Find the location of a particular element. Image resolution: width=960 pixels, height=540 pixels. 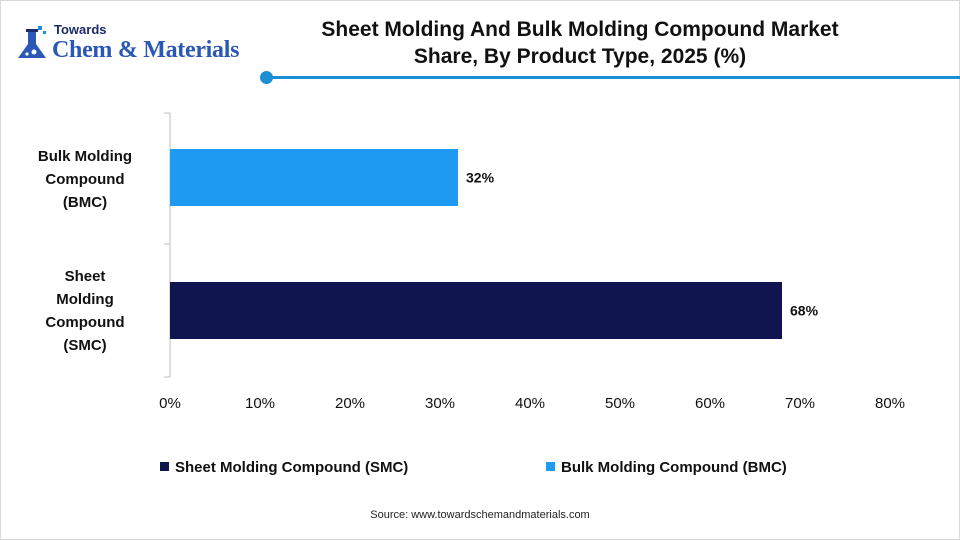

y-category-line: (SMC) is located at coordinates (85, 345).